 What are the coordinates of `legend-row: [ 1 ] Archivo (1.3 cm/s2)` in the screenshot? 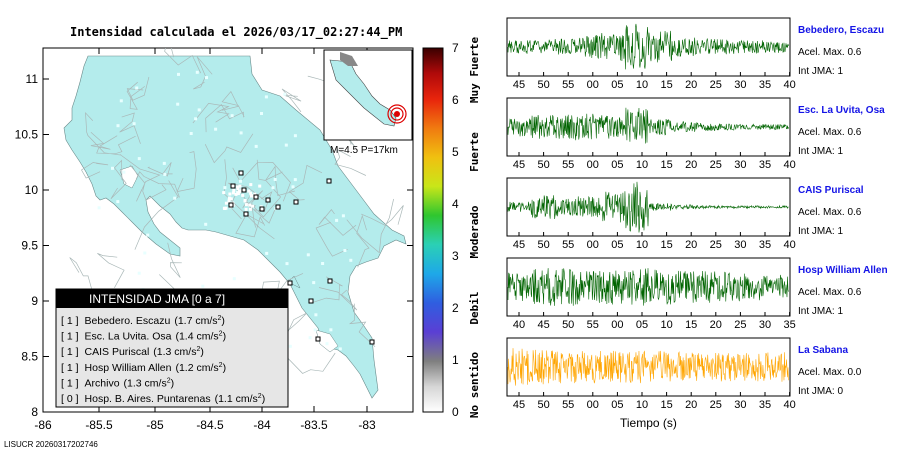 It's located at (117, 383).